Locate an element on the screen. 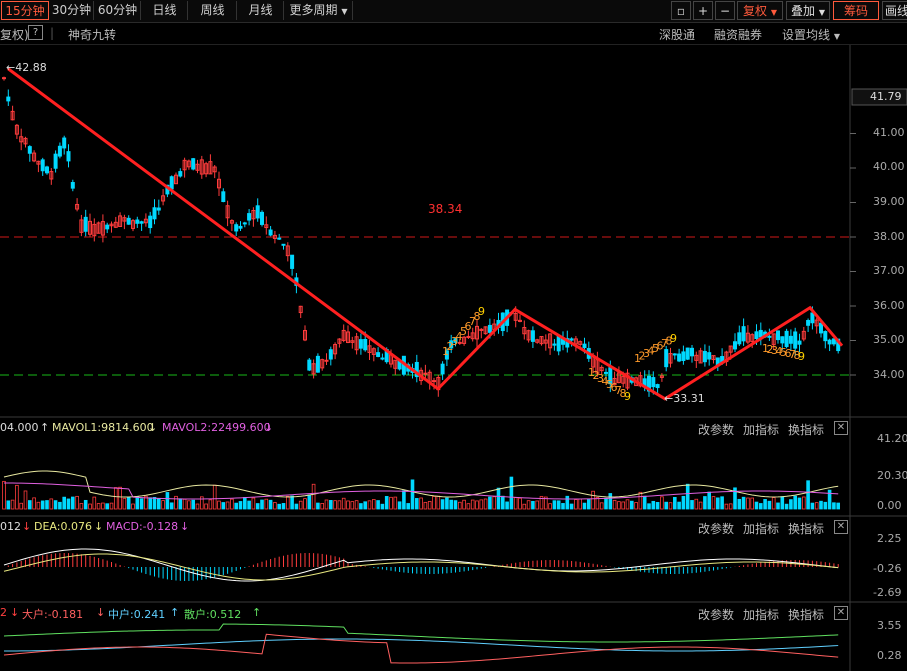 This screenshot has width=907, height=671. fuquan-status: 复权) is located at coordinates (14, 35).